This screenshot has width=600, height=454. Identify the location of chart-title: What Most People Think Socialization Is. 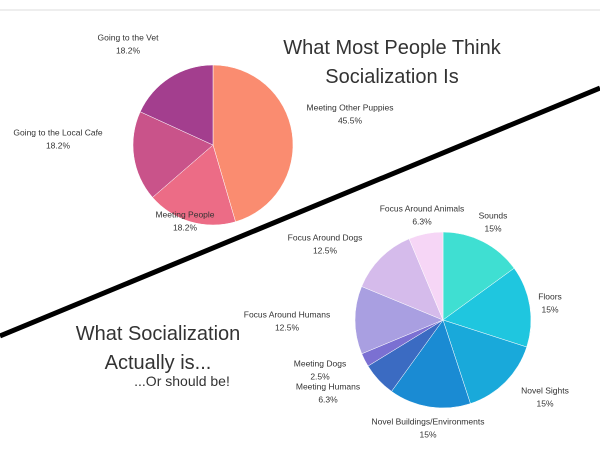
(392, 62).